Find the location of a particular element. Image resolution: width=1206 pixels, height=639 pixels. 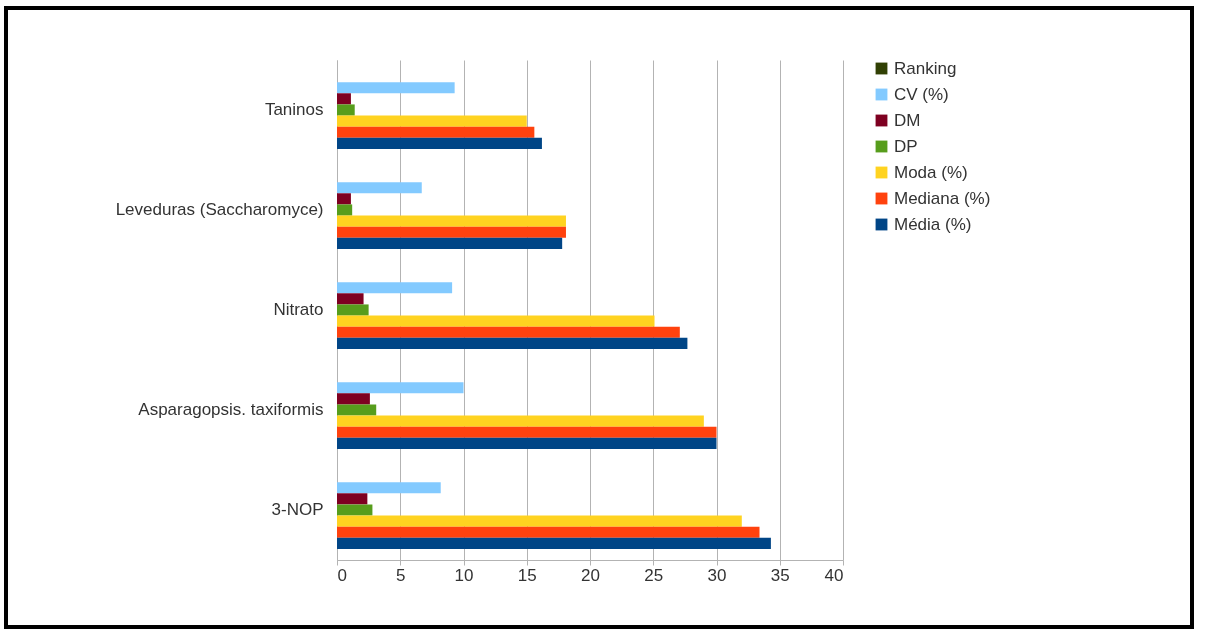

legend-label: Ranking is located at coordinates (925, 68).